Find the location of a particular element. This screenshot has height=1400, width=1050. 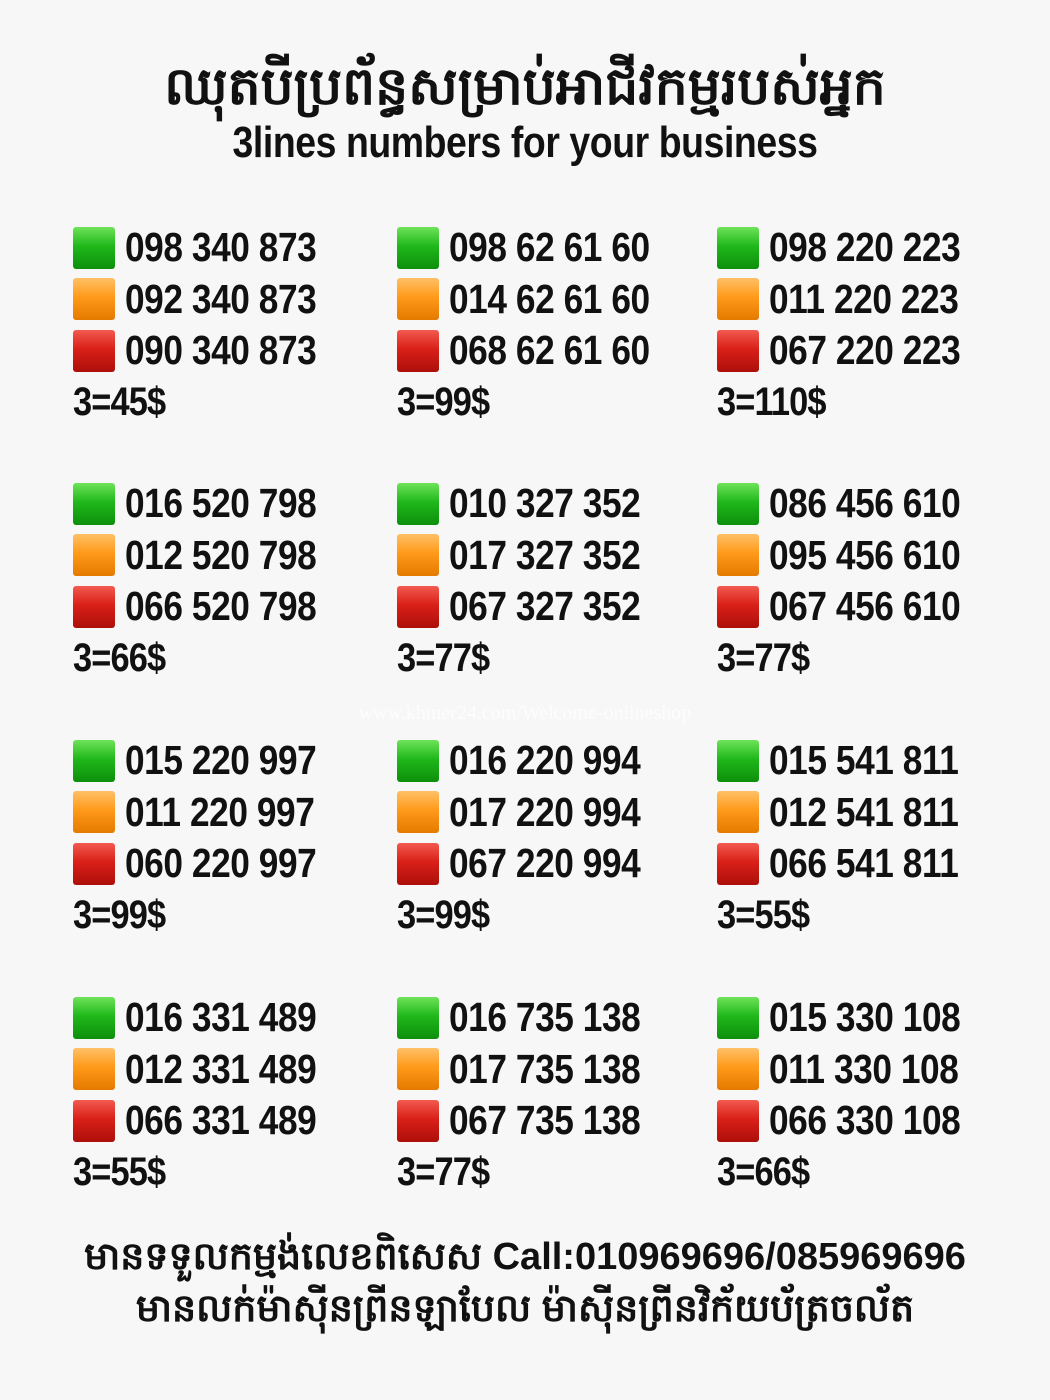

phone-number-row: 066 330 108 is located at coordinates (877, 1121).